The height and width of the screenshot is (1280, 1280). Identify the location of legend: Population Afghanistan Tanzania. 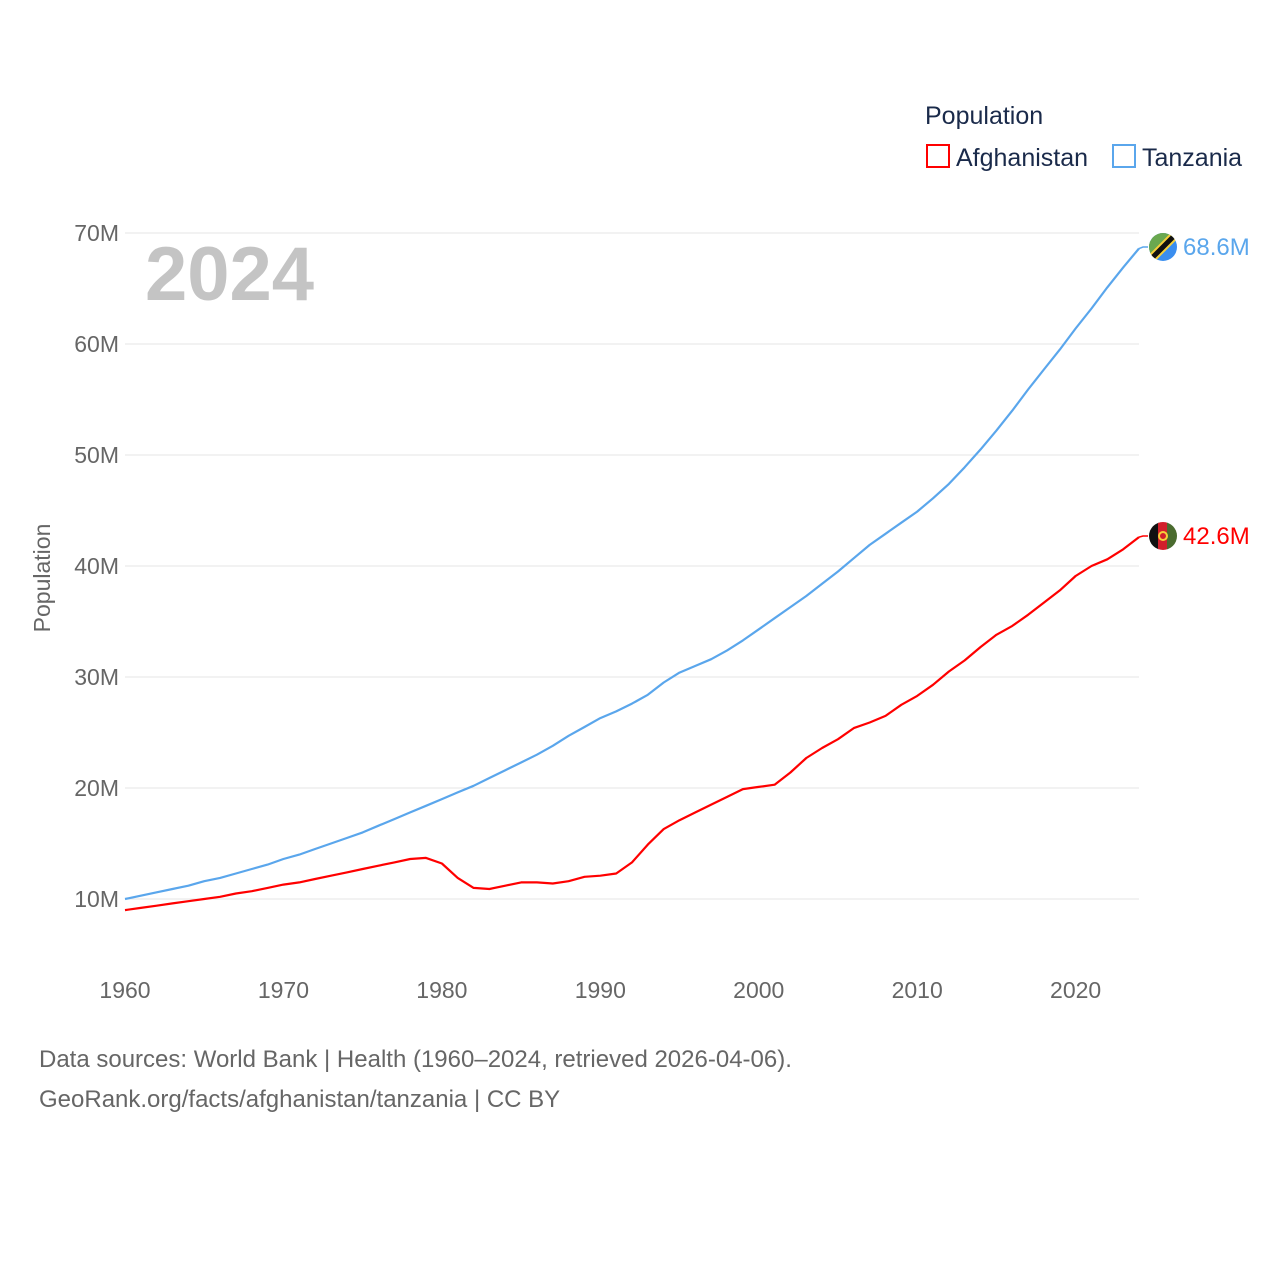
(1083, 137).